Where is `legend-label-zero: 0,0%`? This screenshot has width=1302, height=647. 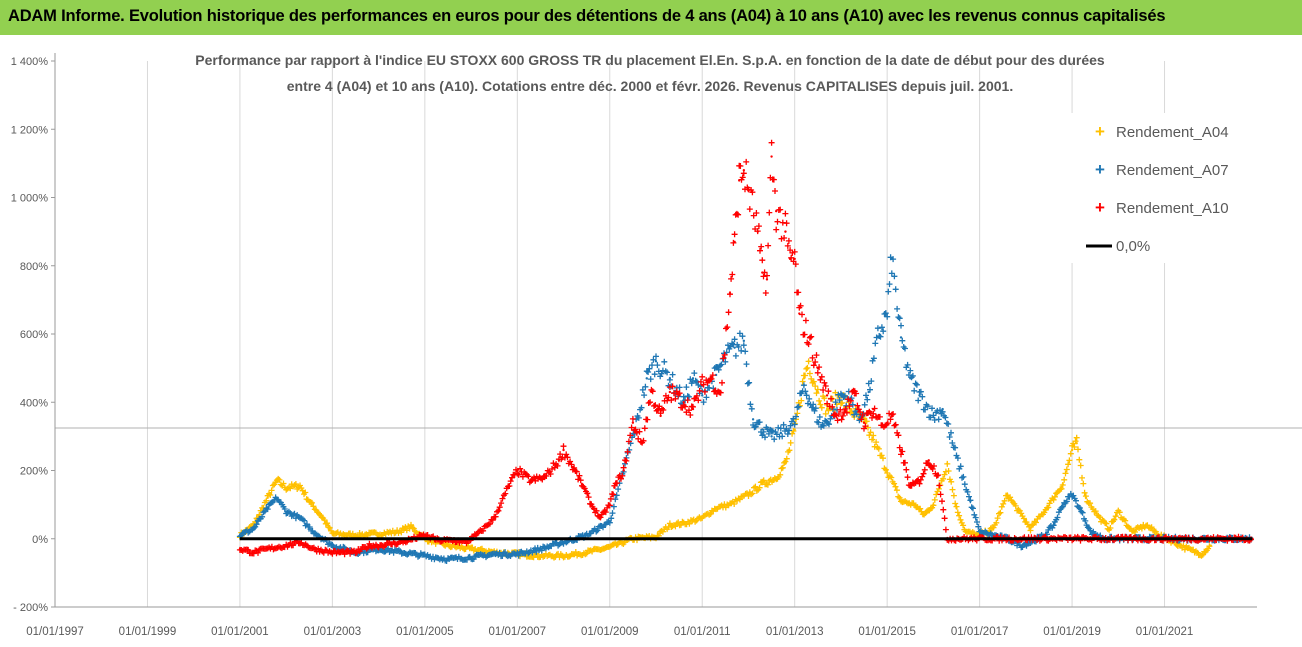 legend-label-zero: 0,0% is located at coordinates (1133, 246).